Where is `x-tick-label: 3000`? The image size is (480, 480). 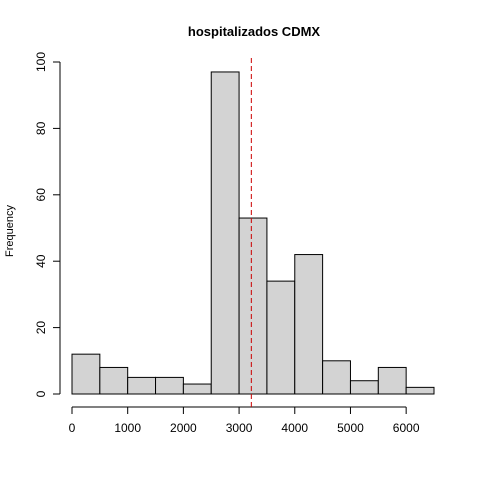
x-tick-label: 3000 is located at coordinates (239, 428).